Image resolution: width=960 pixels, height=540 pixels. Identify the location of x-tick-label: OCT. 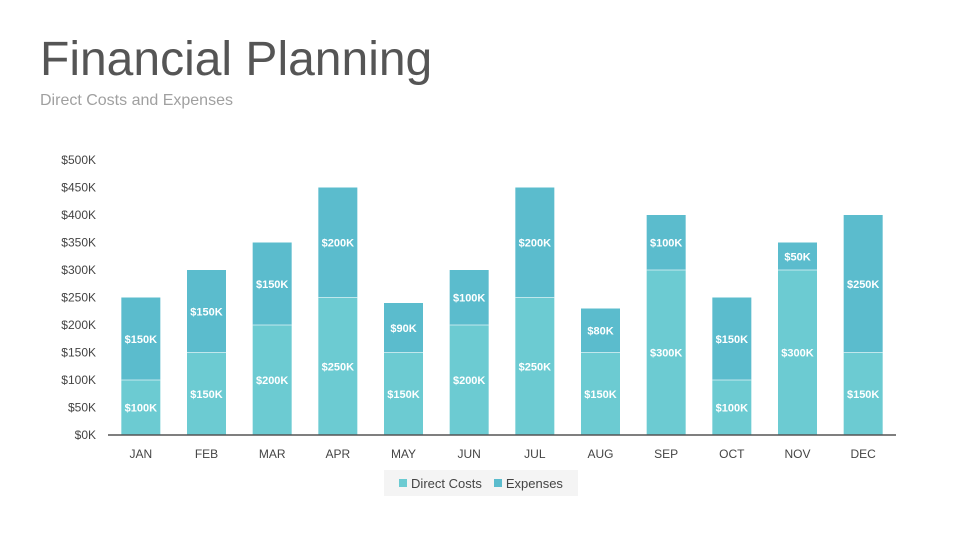
(732, 454).